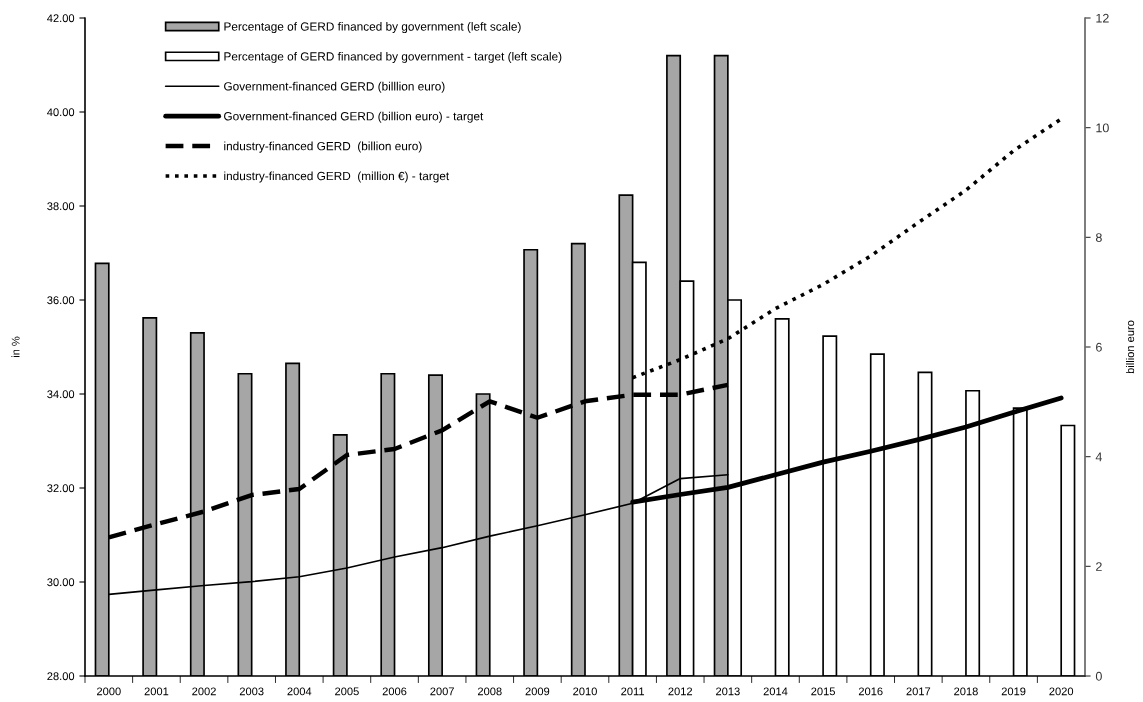 This screenshot has width=1143, height=702. What do you see at coordinates (680, 691) in the screenshot?
I see `x-tick-label: 2012` at bounding box center [680, 691].